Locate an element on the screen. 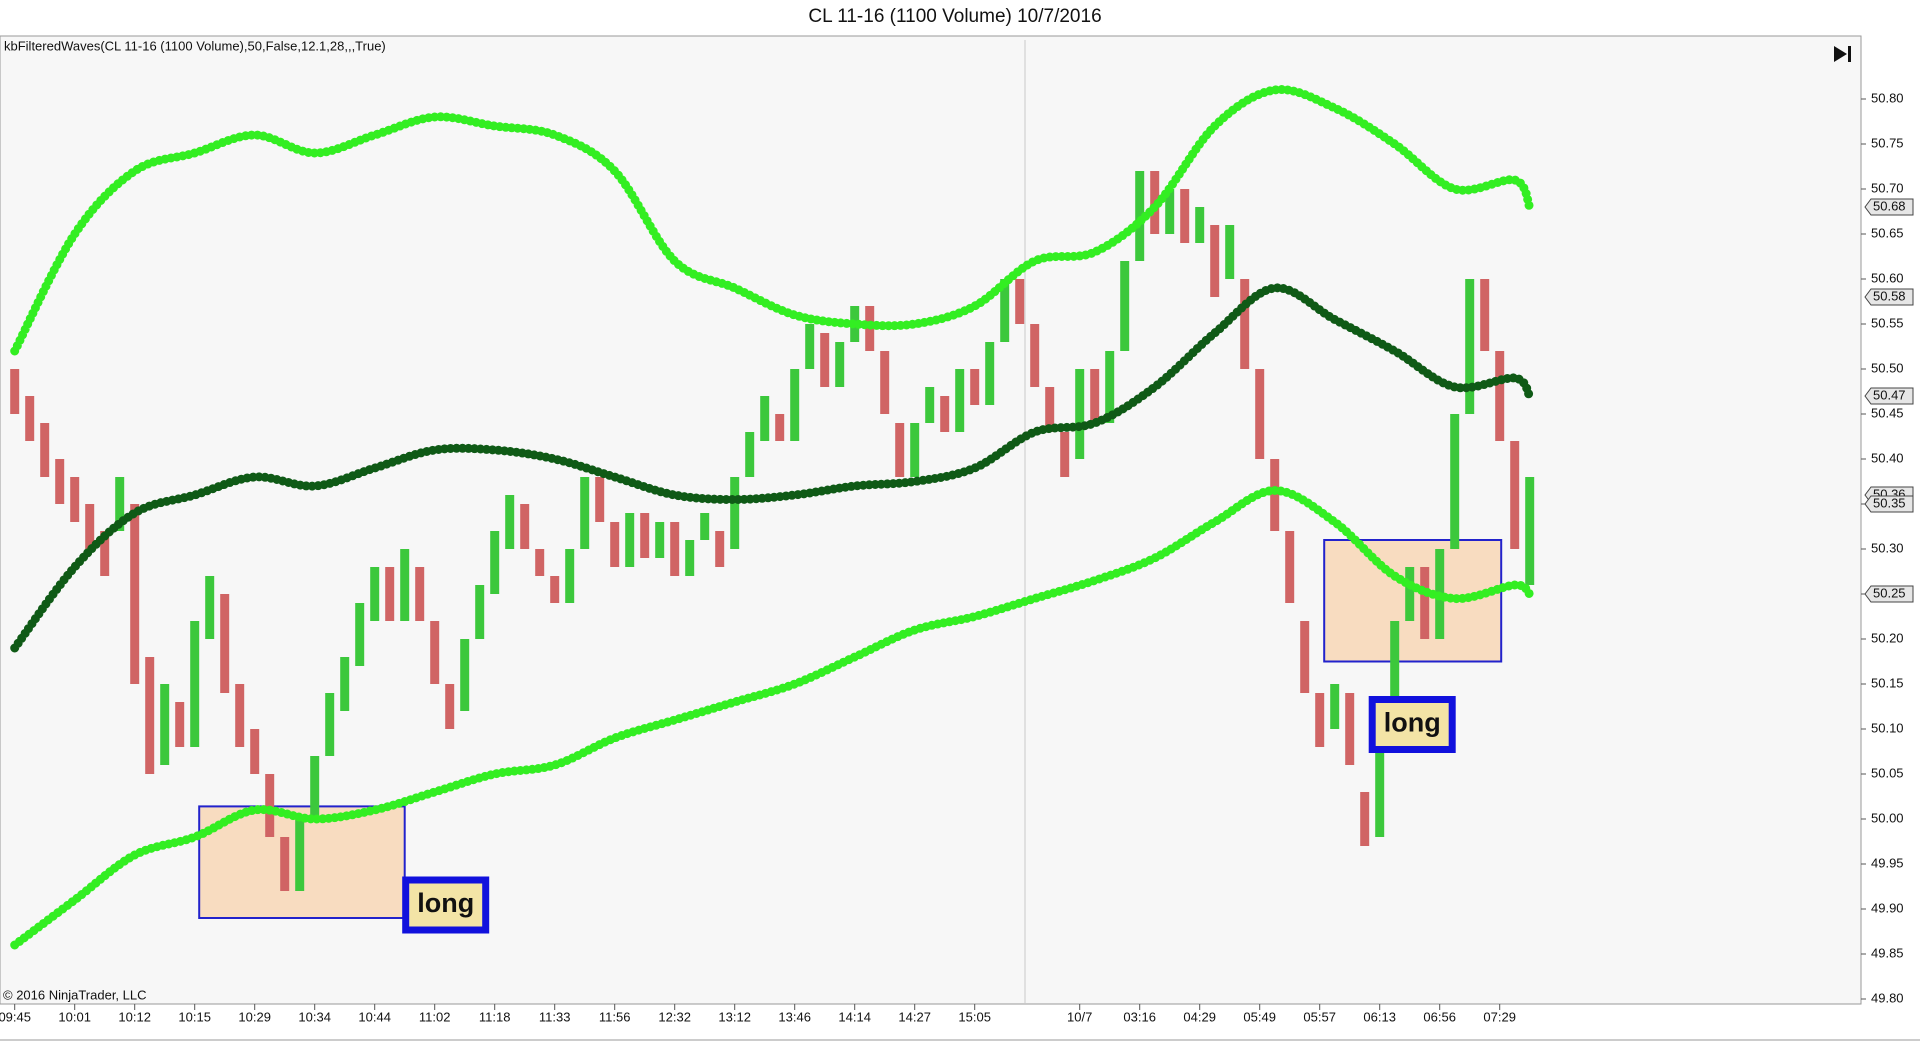 Image resolution: width=1920 pixels, height=1060 pixels. y-tick-label: 50.00 is located at coordinates (1887, 817).